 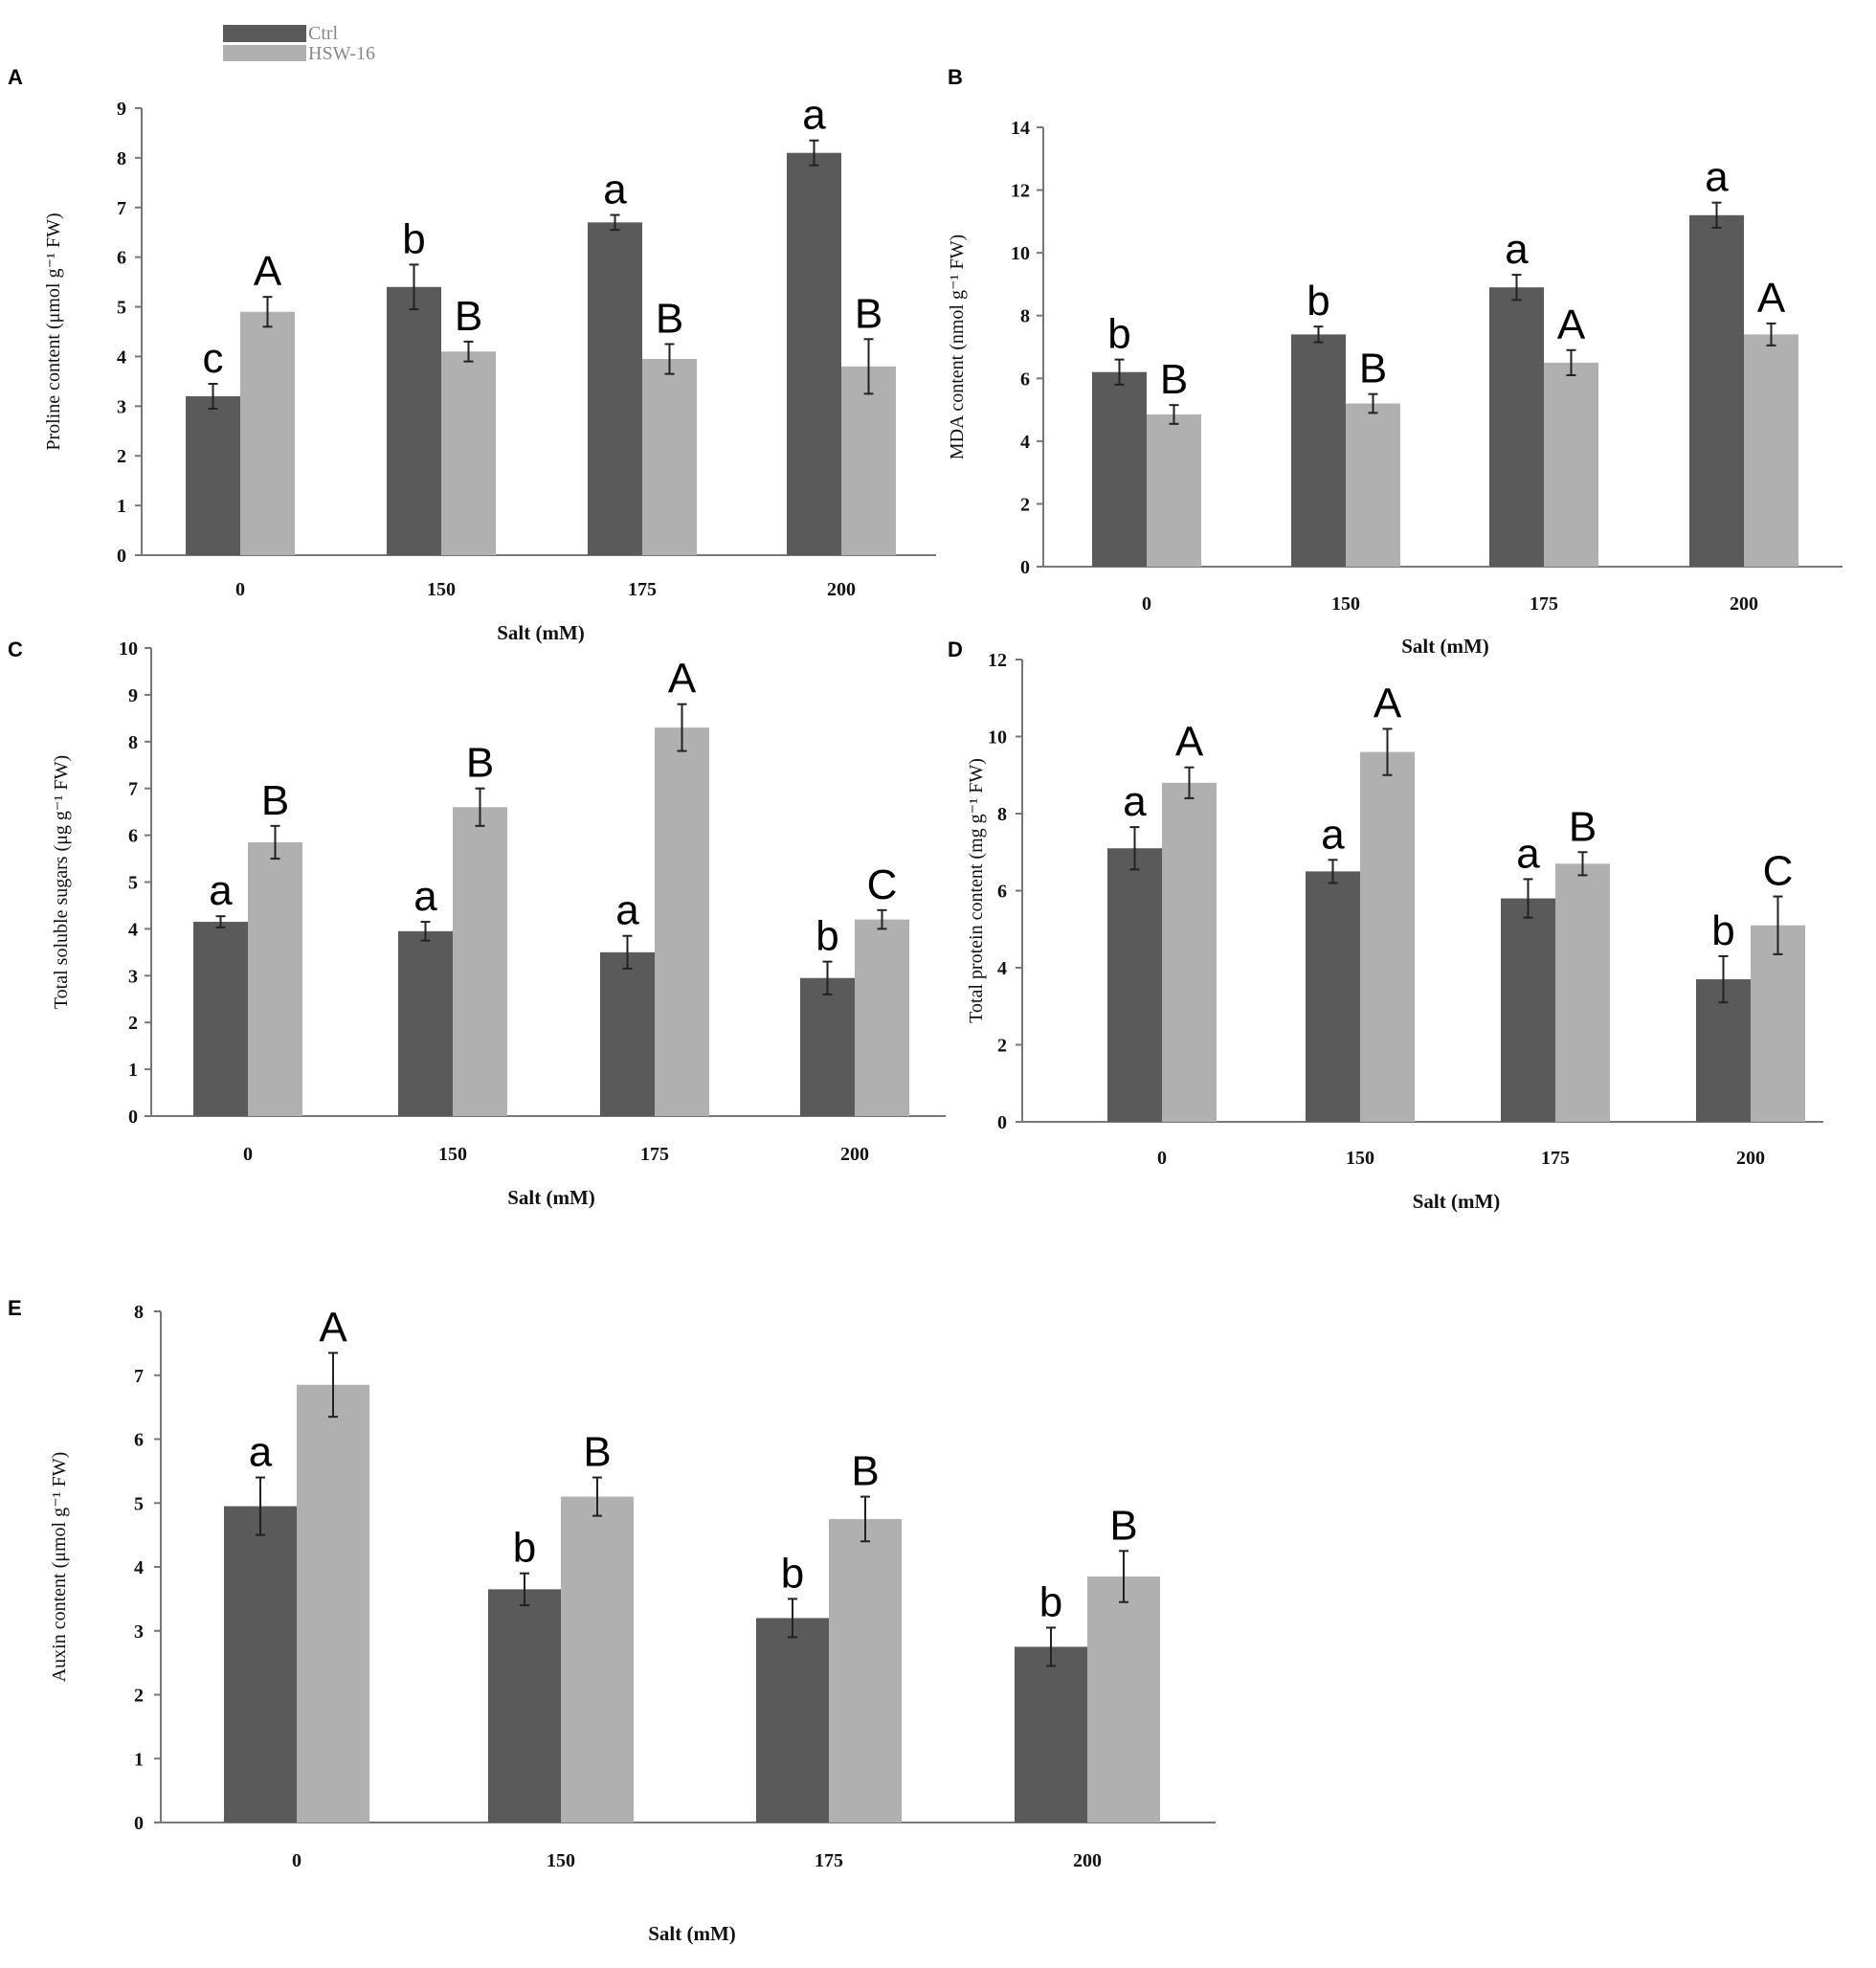 What do you see at coordinates (955, 649) in the screenshot?
I see `panel-letter-d: D` at bounding box center [955, 649].